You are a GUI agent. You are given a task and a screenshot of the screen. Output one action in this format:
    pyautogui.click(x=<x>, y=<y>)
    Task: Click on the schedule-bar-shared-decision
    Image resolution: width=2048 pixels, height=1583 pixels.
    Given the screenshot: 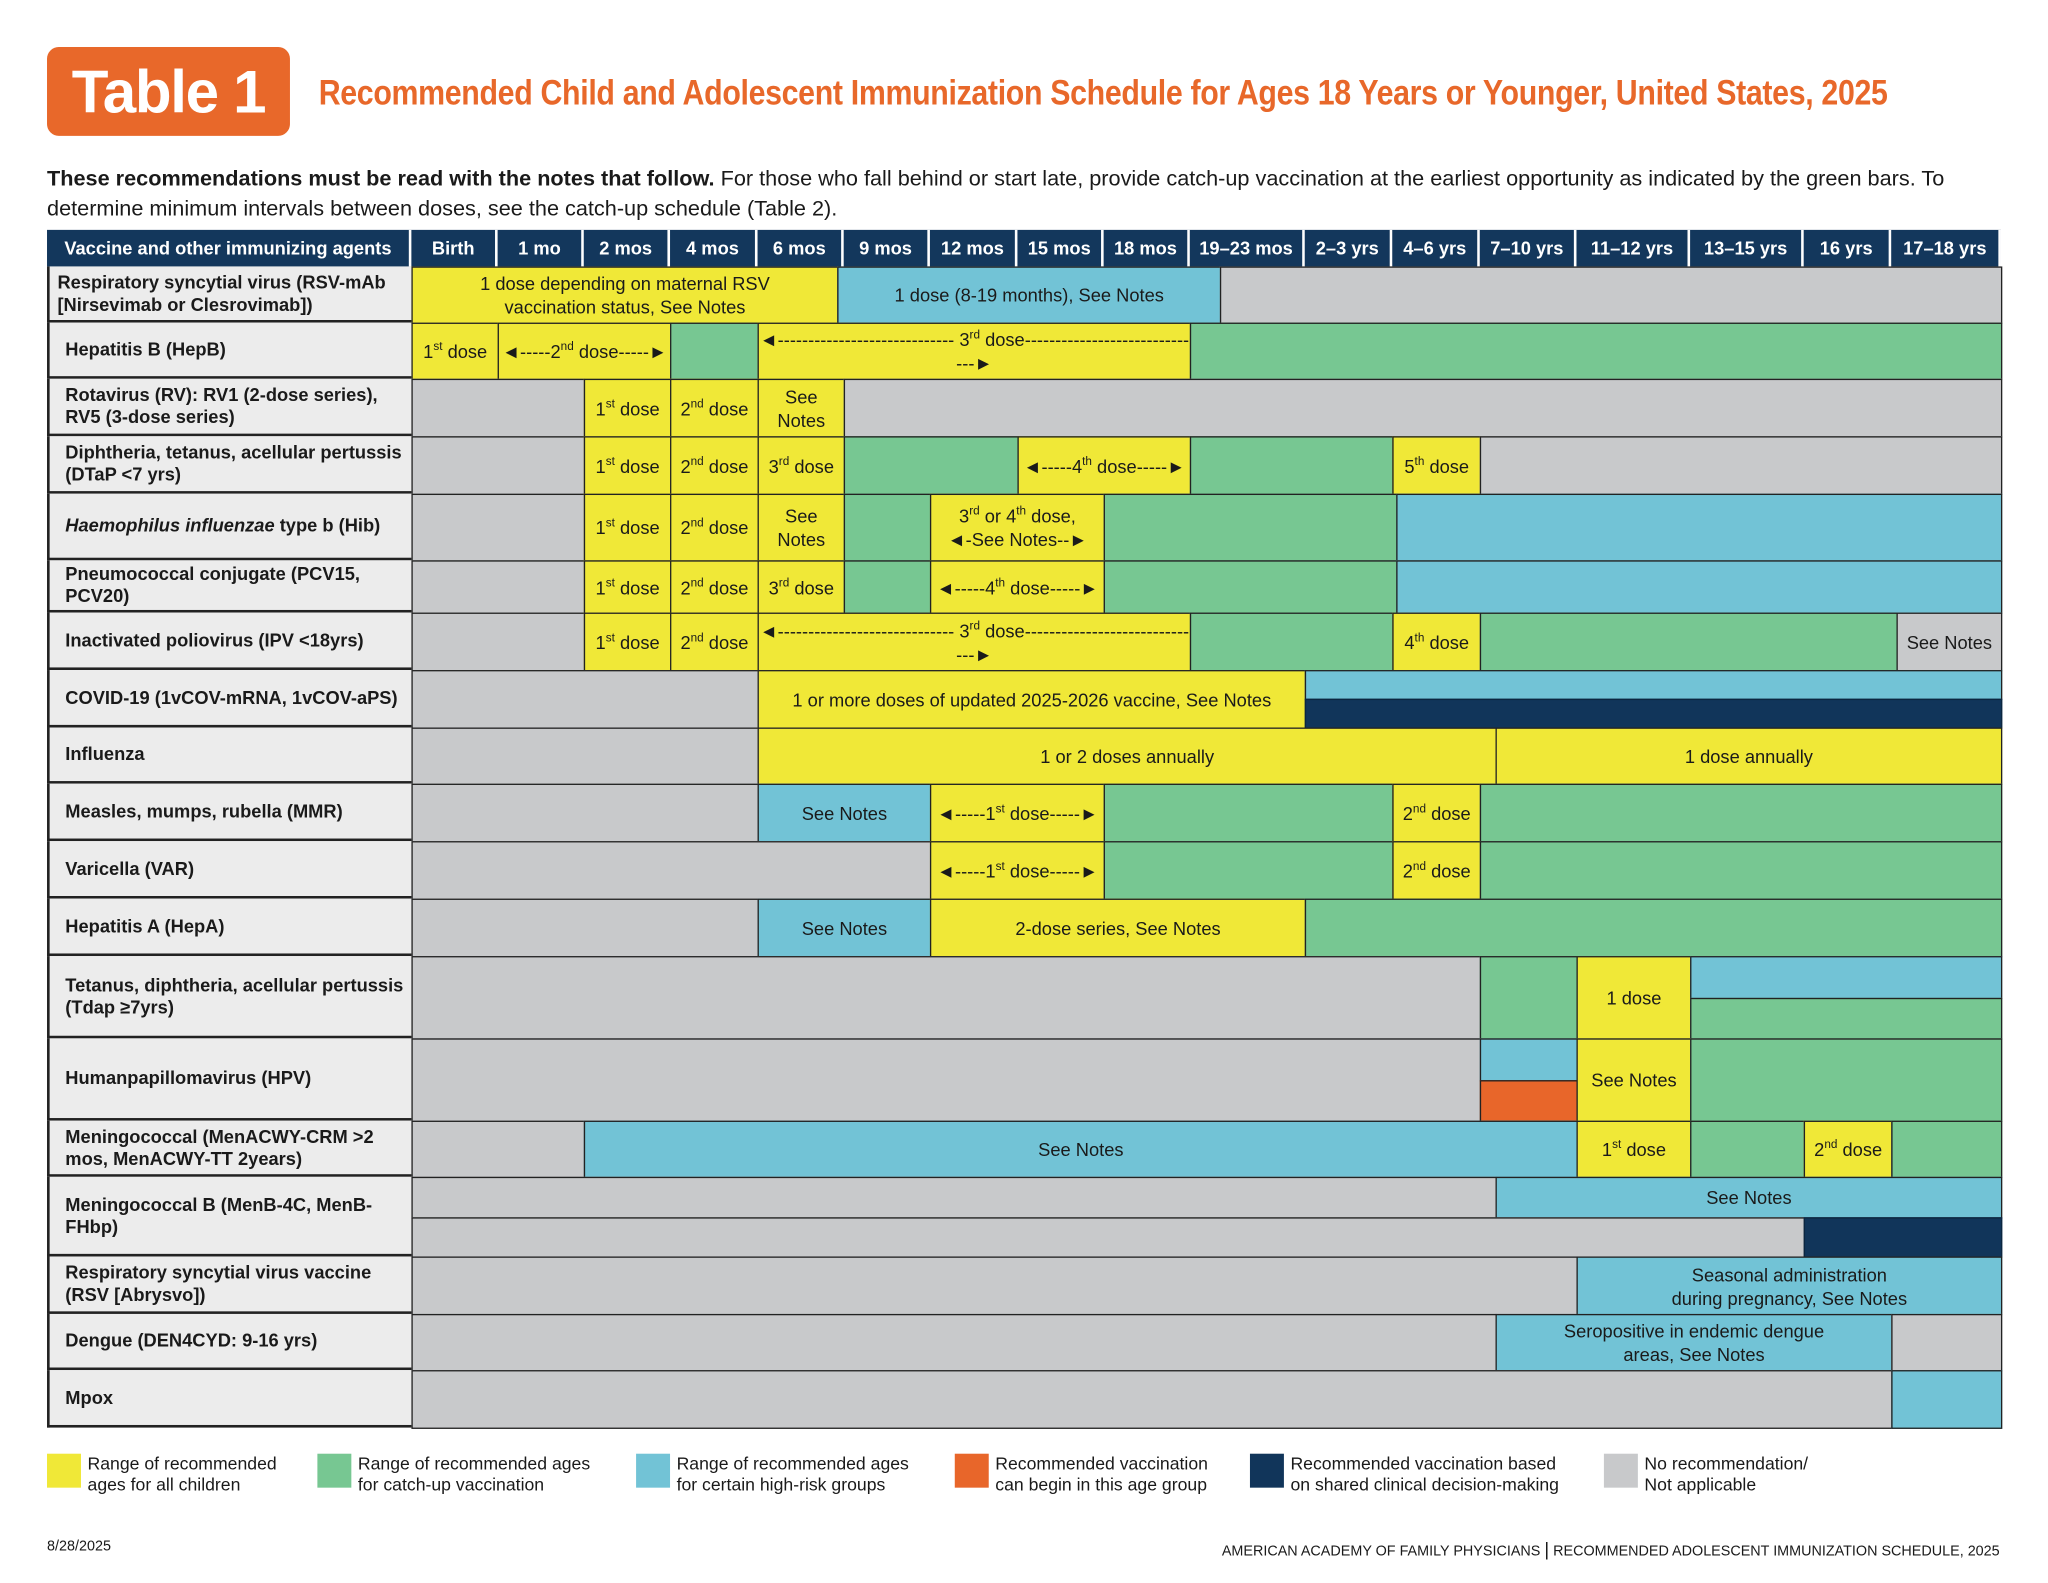 What is the action you would take?
    pyautogui.click(x=1653, y=713)
    